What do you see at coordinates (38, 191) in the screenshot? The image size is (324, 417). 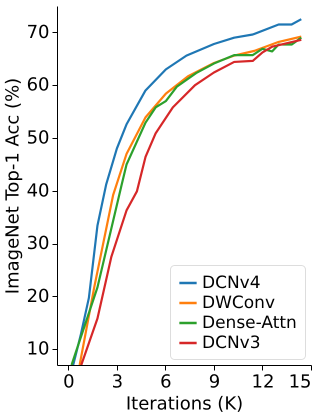 I see `y-tick-label: 40` at bounding box center [38, 191].